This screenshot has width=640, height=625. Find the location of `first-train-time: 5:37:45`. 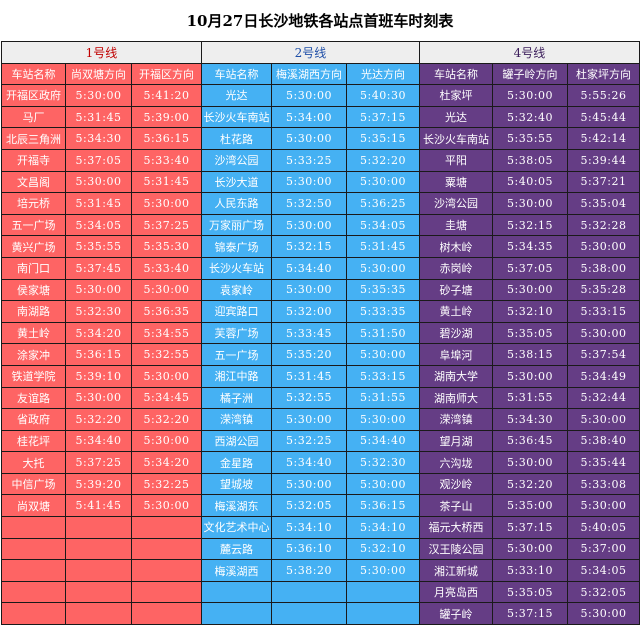

first-train-time: 5:37:45 is located at coordinates (98, 268).